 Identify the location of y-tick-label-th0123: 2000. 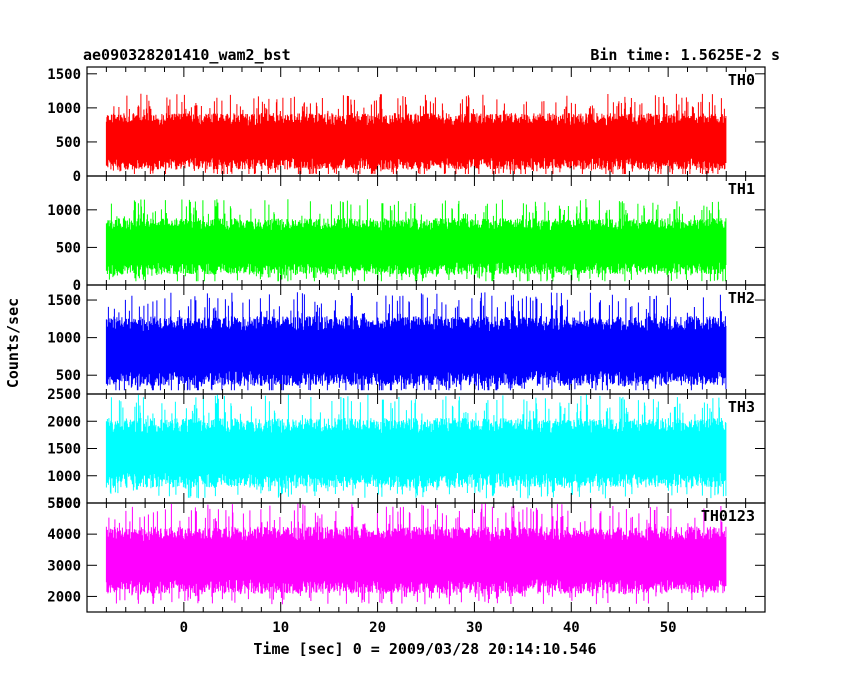
(64, 597).